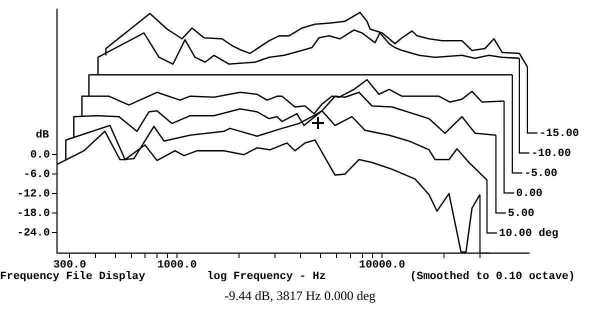 The width and height of the screenshot is (600, 328). What do you see at coordinates (43, 135) in the screenshot?
I see `y-axis-title: dB` at bounding box center [43, 135].